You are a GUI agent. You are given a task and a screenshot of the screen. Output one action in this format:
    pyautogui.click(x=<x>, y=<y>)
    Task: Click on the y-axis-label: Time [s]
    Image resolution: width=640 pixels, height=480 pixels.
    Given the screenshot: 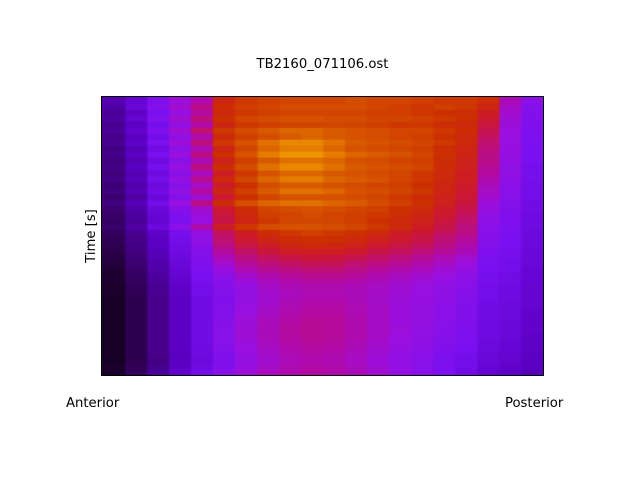 What is the action you would take?
    pyautogui.click(x=91, y=236)
    